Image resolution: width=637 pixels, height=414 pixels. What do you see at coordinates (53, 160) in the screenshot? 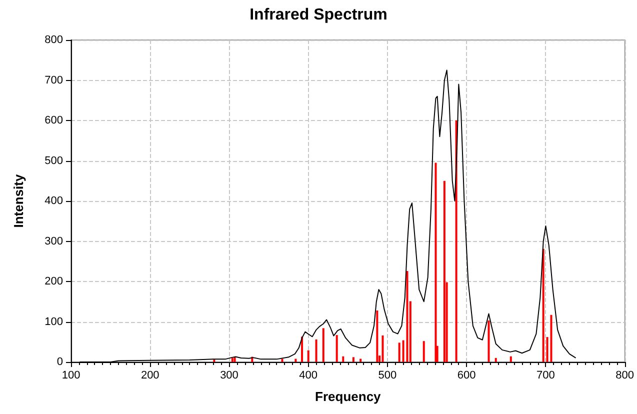
I see `y-tick-label: 500` at bounding box center [53, 160].